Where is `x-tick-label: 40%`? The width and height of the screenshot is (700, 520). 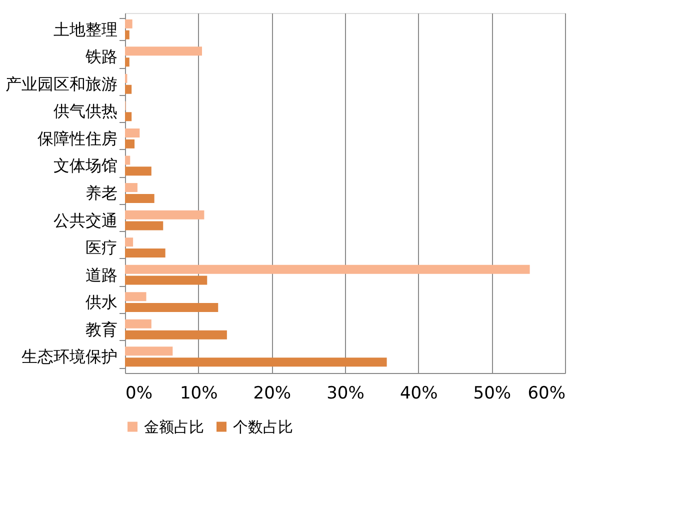 x-tick-label: 40% is located at coordinates (419, 394).